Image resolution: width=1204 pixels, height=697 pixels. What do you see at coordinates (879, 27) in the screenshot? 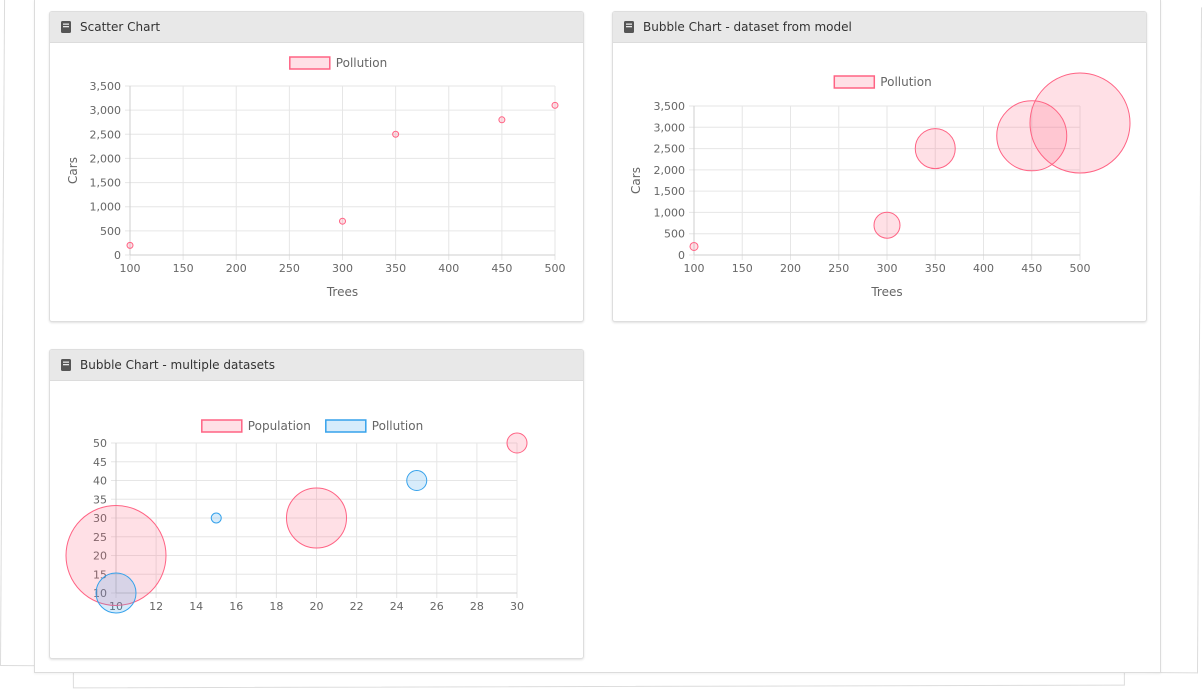
I see `panel-header: Bubble Chart - dataset from model` at bounding box center [879, 27].